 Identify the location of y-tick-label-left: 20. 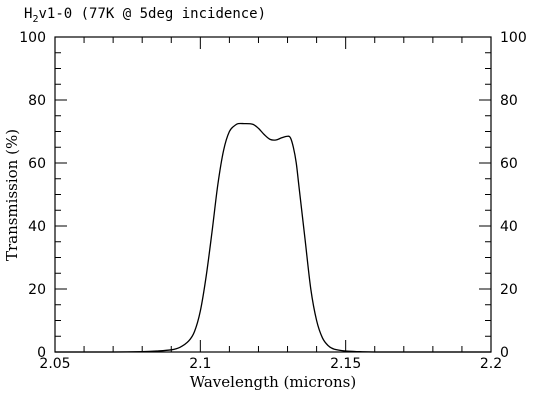
(37, 290).